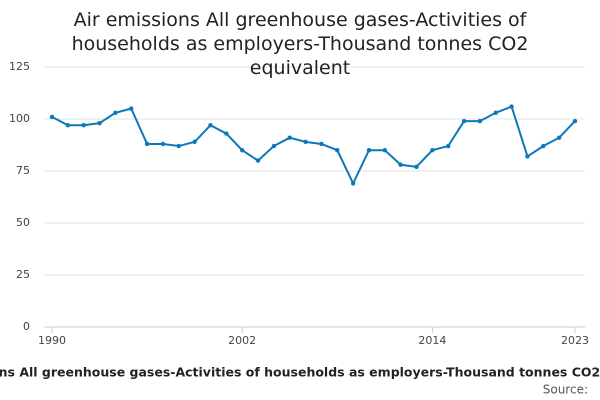 This screenshot has width=600, height=400. I want to click on y-tick-label: 100, so click(19, 118).